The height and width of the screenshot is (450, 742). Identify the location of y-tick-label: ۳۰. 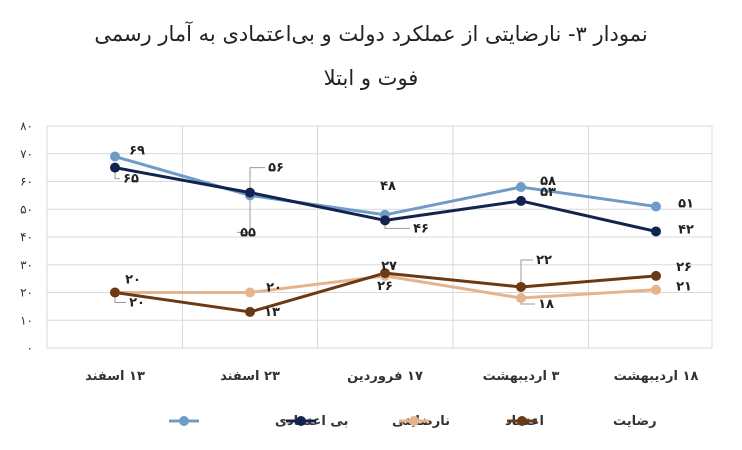
(26, 265).